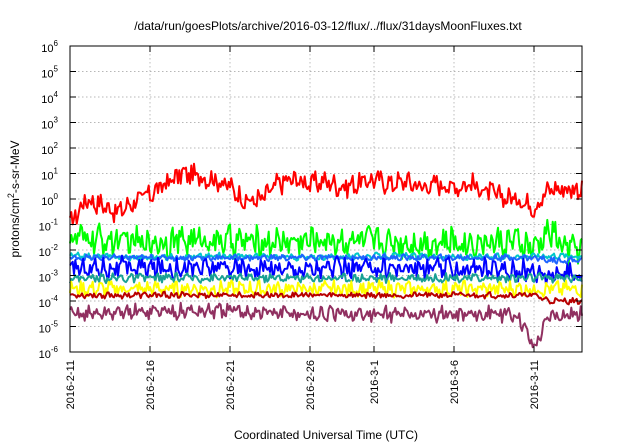 The image size is (640, 448). I want to click on y-tick-label: 10⁰, so click(49, 200).